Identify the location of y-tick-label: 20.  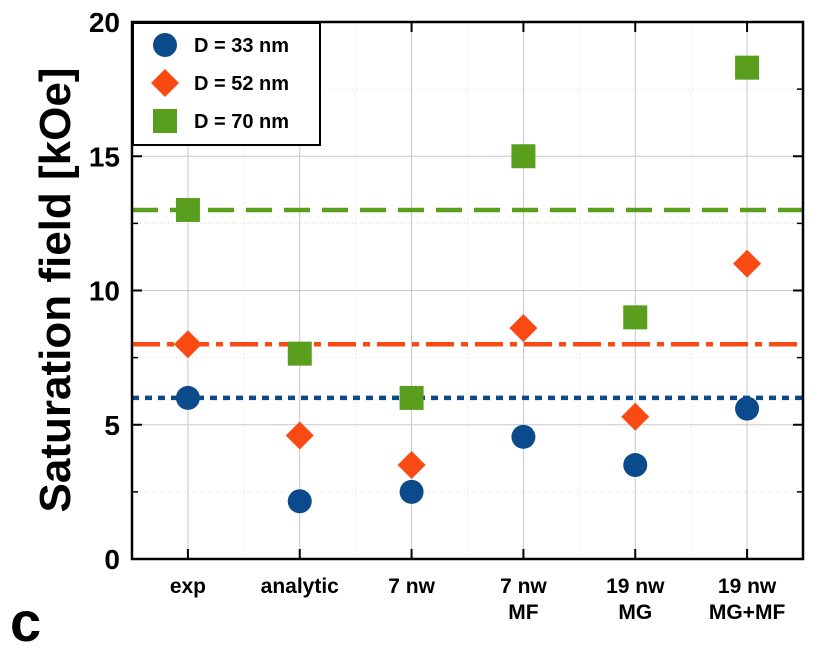
(104, 22).